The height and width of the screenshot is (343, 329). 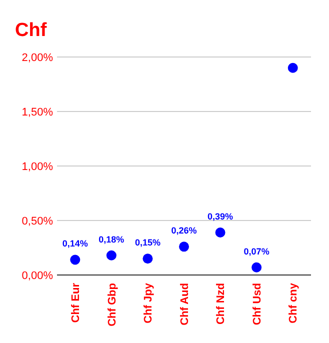 What do you see at coordinates (38, 58) in the screenshot?
I see `y-tick-label: 2,00%` at bounding box center [38, 58].